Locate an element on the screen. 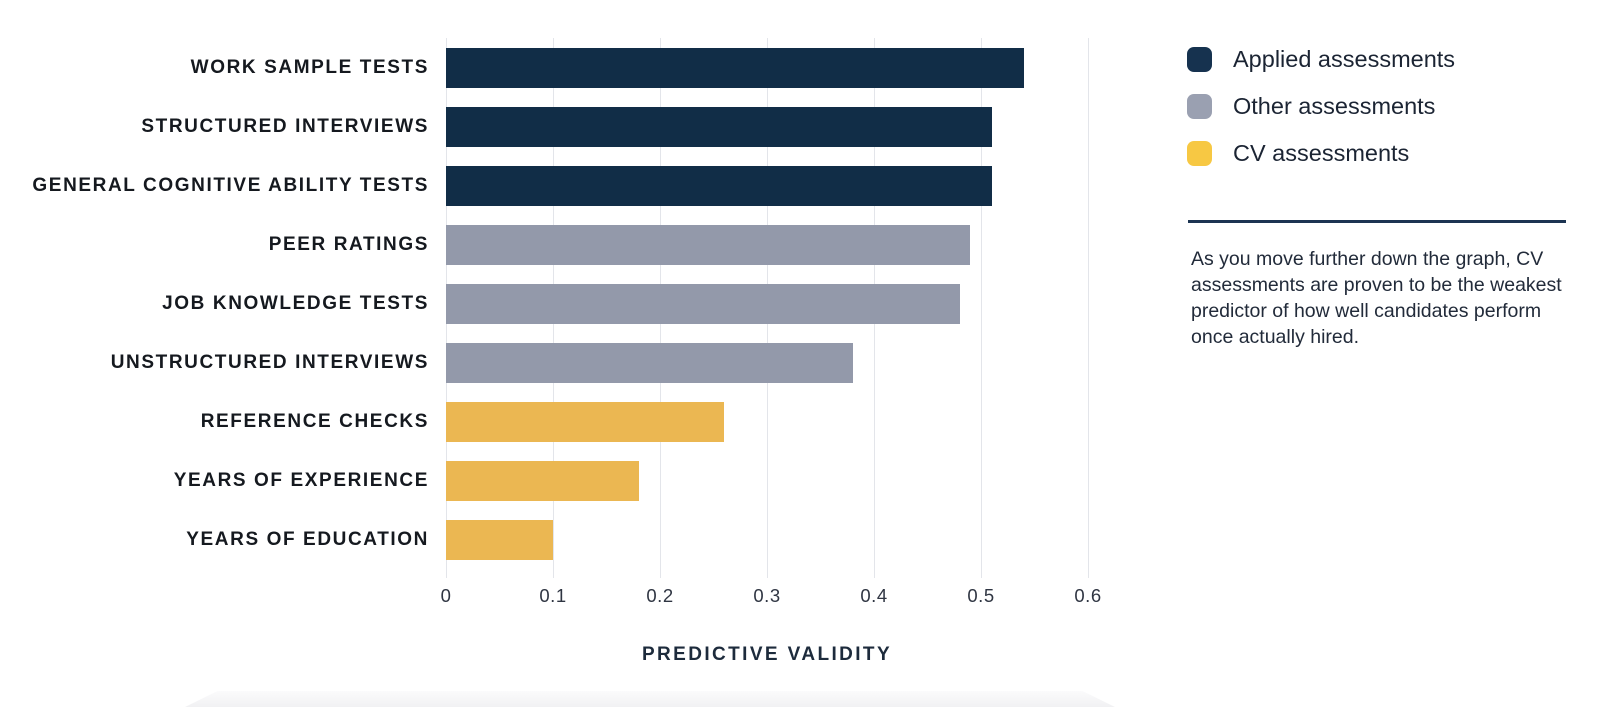  x-tick-label-0.1: 0.1 is located at coordinates (553, 595).